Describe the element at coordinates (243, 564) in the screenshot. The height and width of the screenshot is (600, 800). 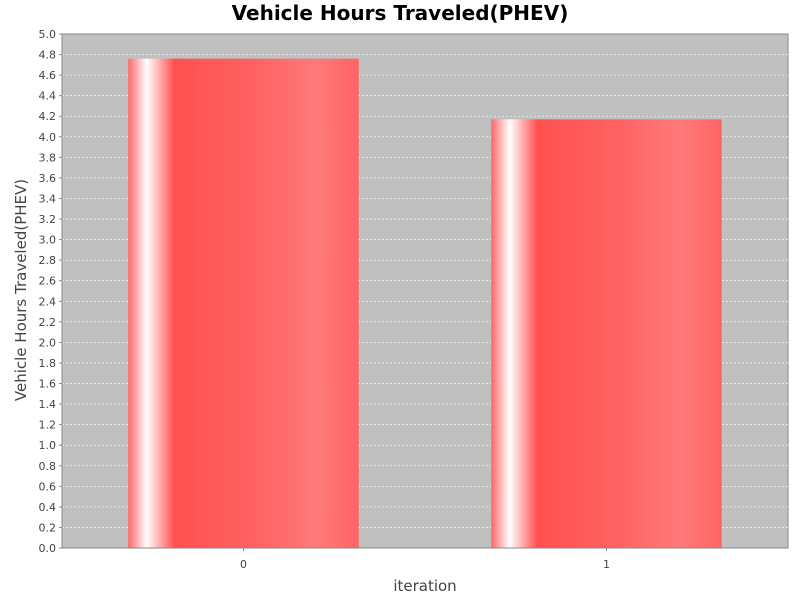
I see `x-tick-label: 0` at that location.